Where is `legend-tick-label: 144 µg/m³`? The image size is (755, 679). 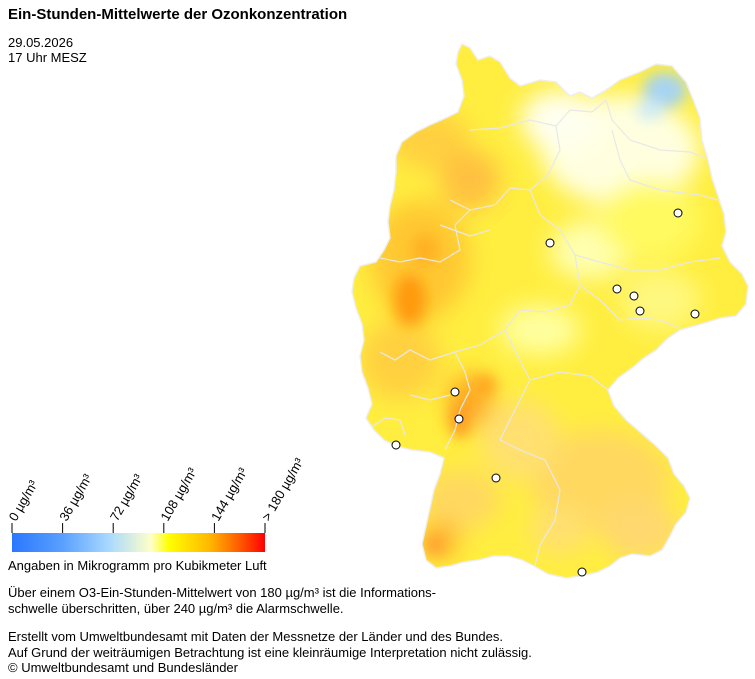
legend-tick-label: 144 µg/m³ is located at coordinates (229, 494).